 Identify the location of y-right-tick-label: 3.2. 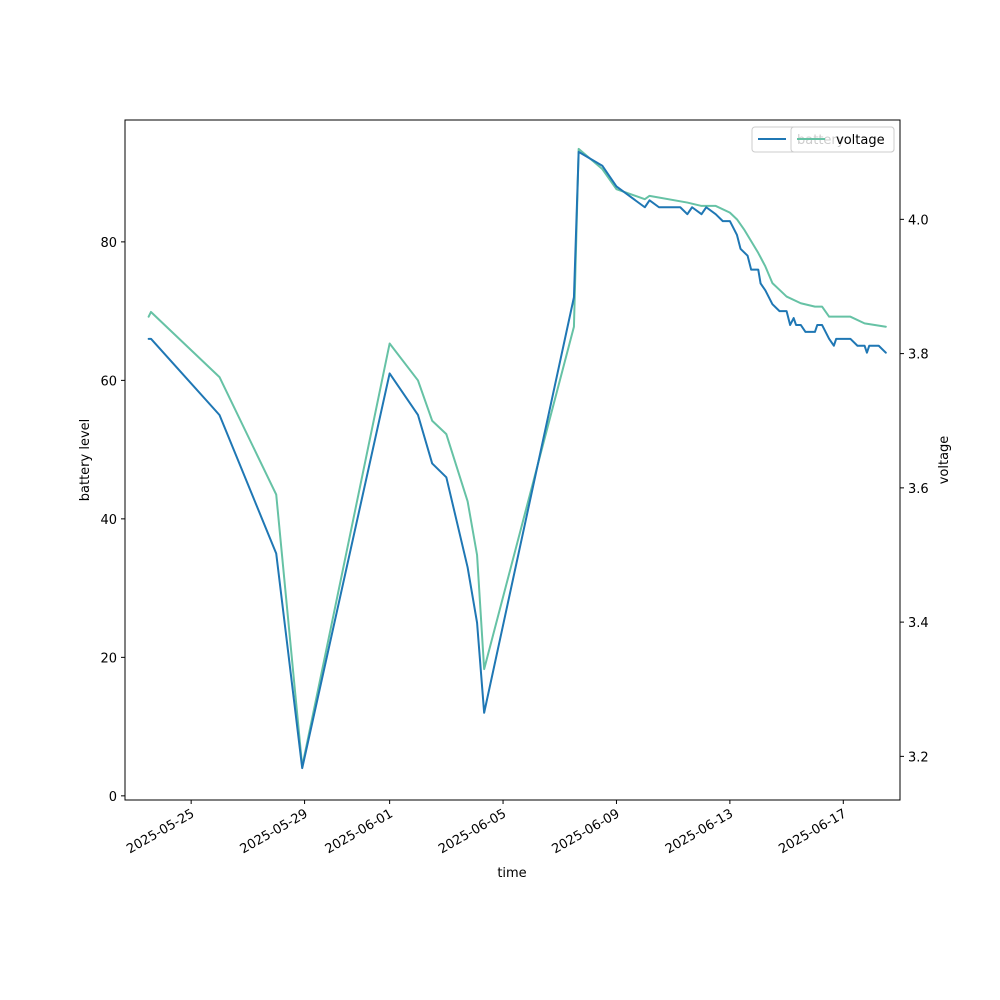
(918, 757).